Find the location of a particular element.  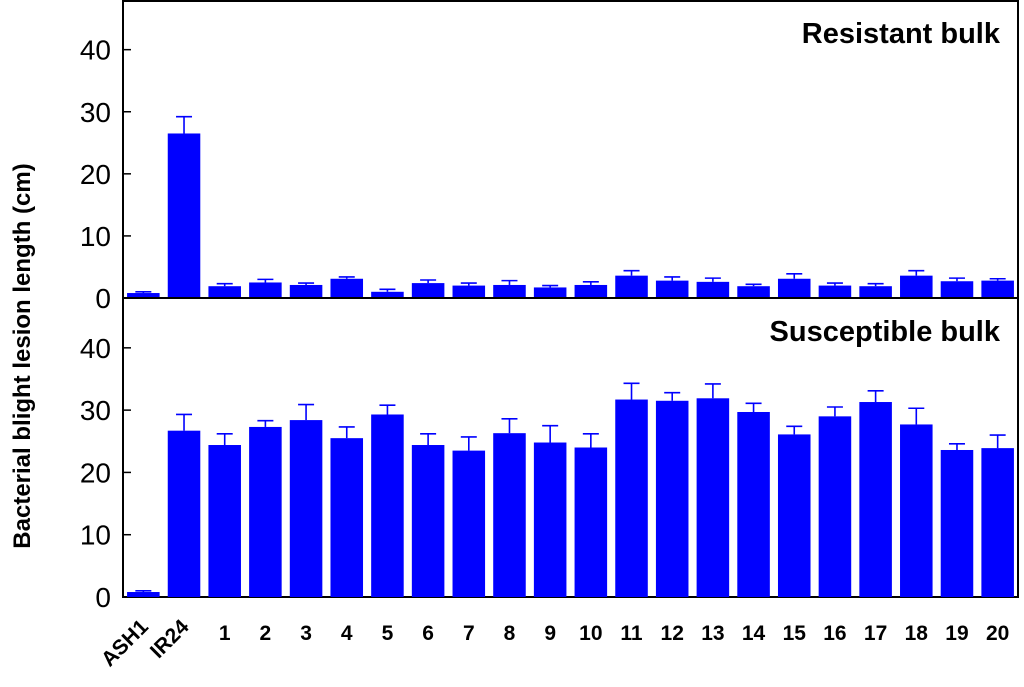

x-tick-label: 2 is located at coordinates (266, 633).